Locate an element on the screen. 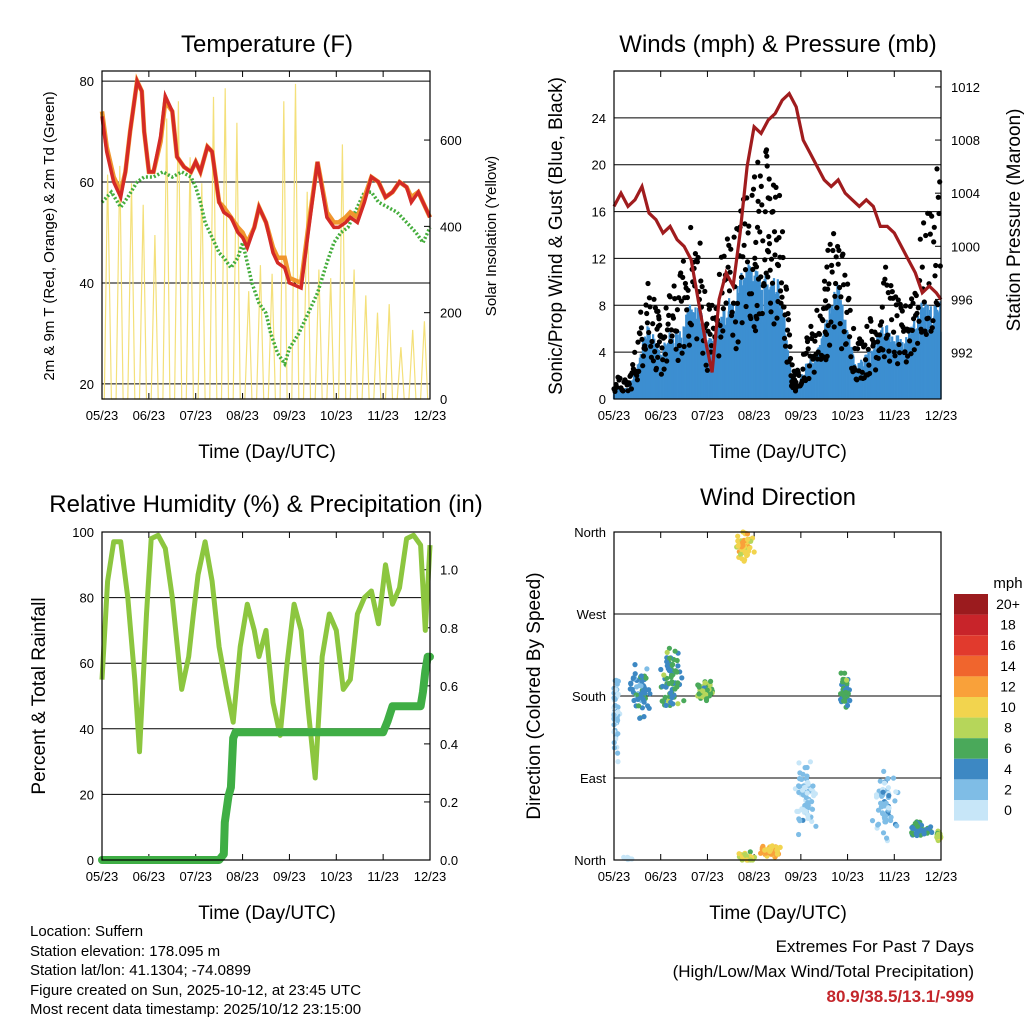 The width and height of the screenshot is (1024, 1024). wind-direction-y-tick-label: North is located at coordinates (590, 860).